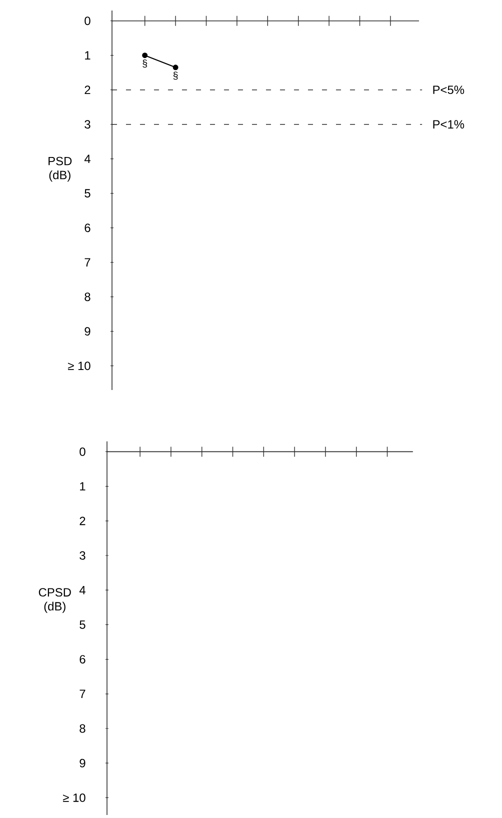  Describe the element at coordinates (448, 90) in the screenshot. I see `ref-line-label: P<5%` at that location.